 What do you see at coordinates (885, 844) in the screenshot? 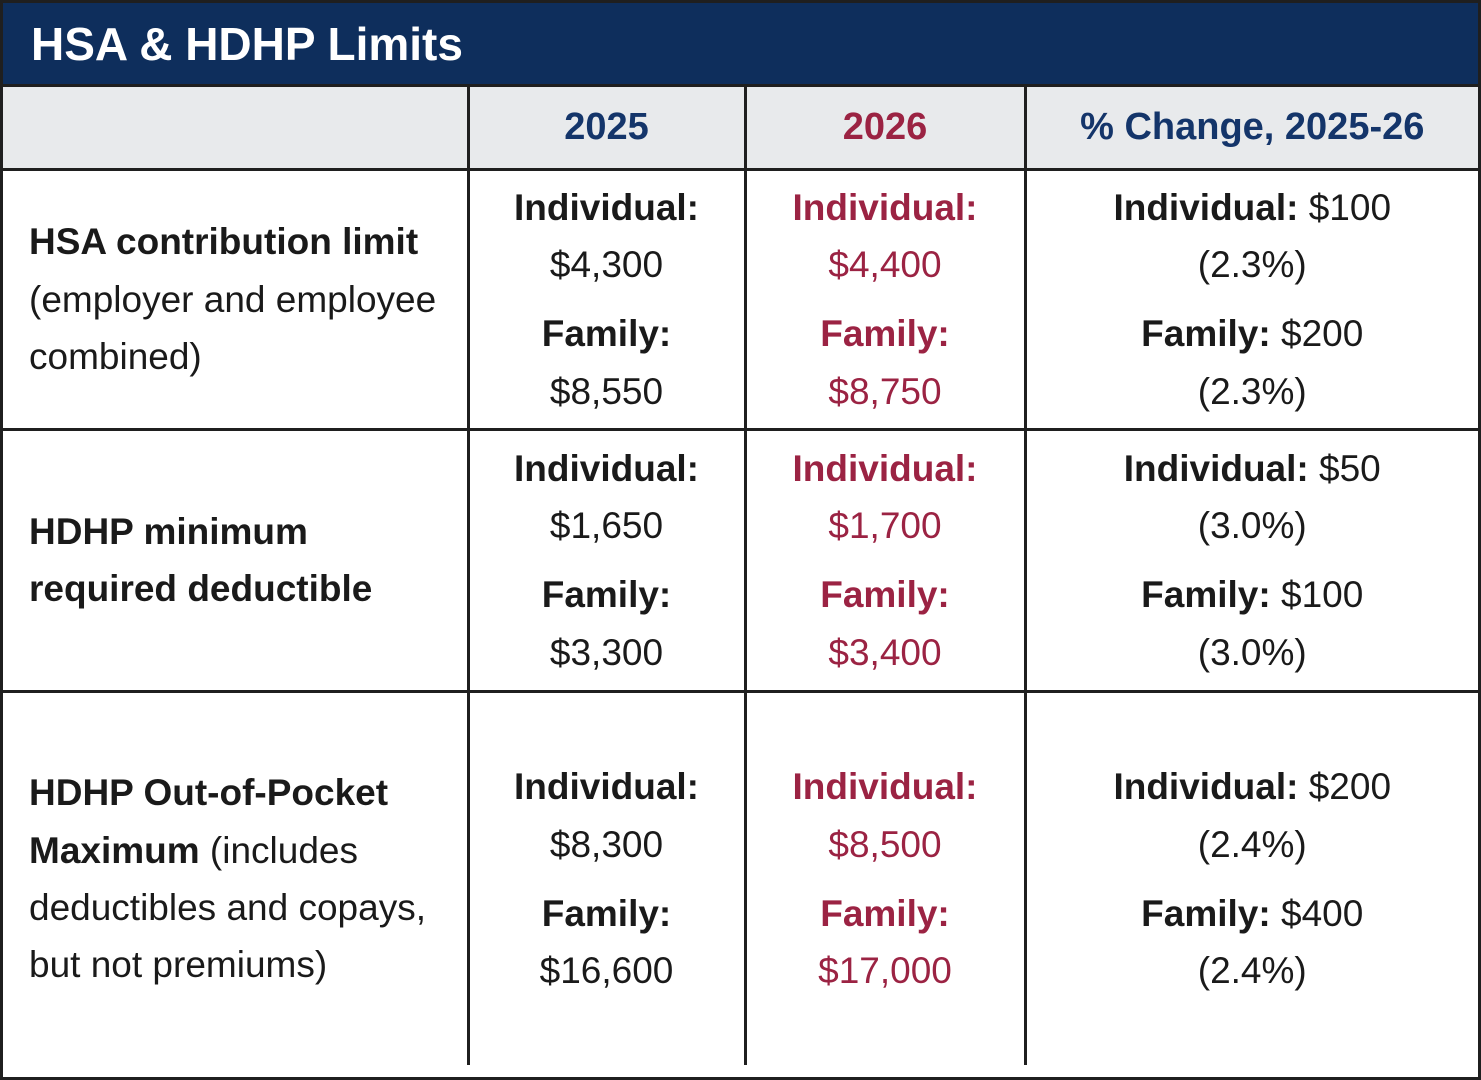
I see `individual-value: $8,500` at bounding box center [885, 844].